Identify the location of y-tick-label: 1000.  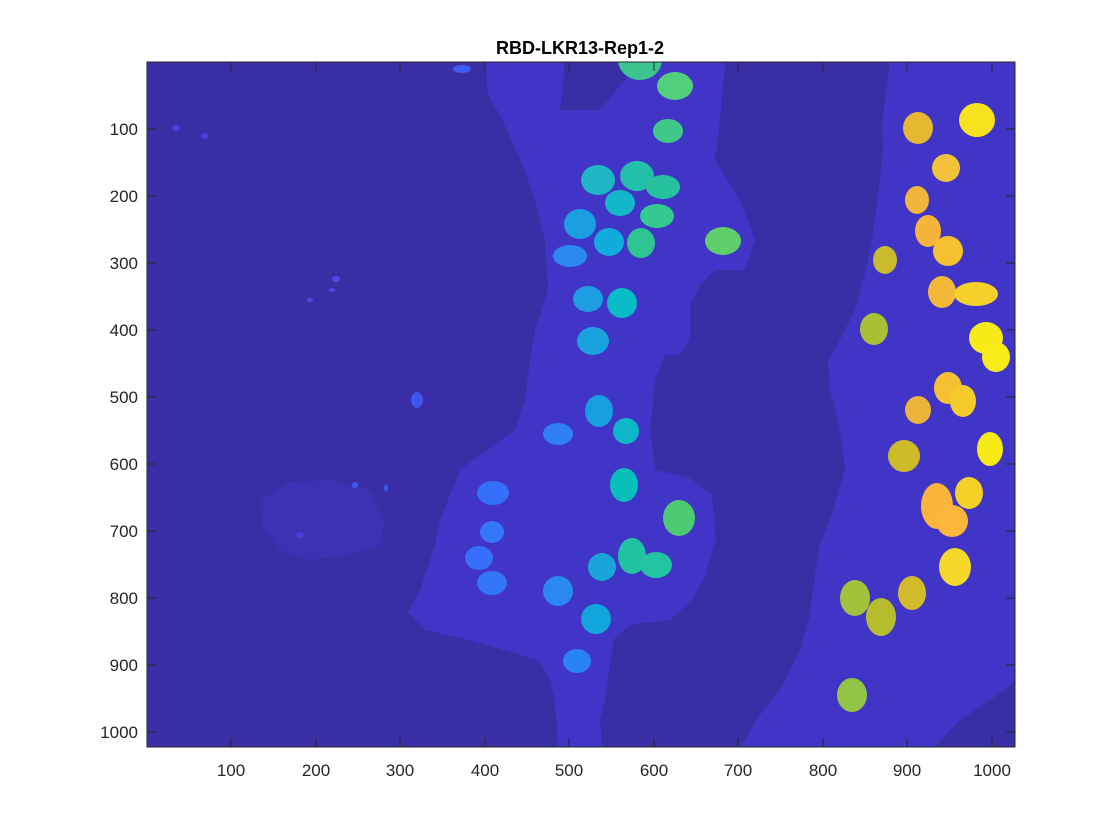
(119, 732).